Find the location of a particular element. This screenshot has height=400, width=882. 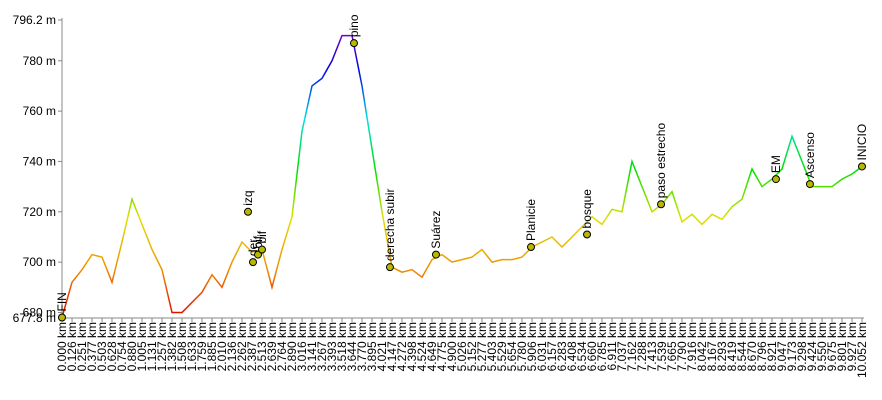

y-tick-label: 720 m is located at coordinates (39, 212).